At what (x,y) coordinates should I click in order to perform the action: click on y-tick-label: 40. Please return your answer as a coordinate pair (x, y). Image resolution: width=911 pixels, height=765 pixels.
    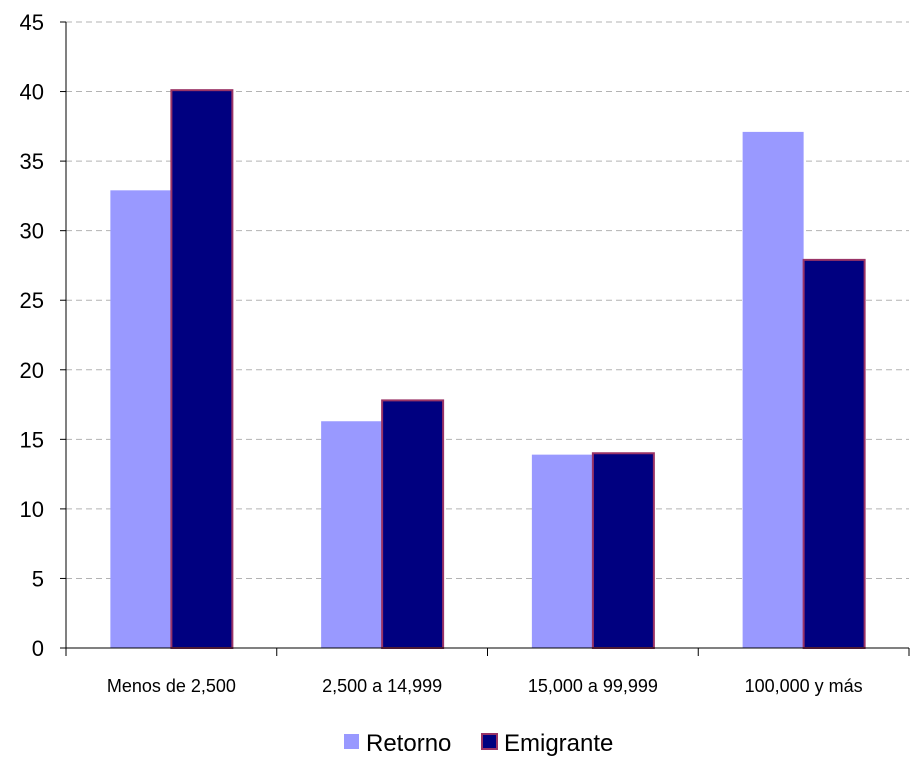
    Looking at the image, I should click on (32, 92).